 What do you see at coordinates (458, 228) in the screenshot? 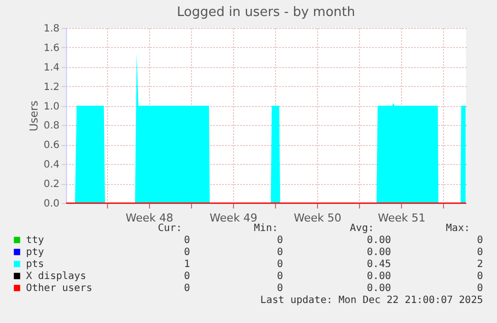
I see `text: Max:` at bounding box center [458, 228].